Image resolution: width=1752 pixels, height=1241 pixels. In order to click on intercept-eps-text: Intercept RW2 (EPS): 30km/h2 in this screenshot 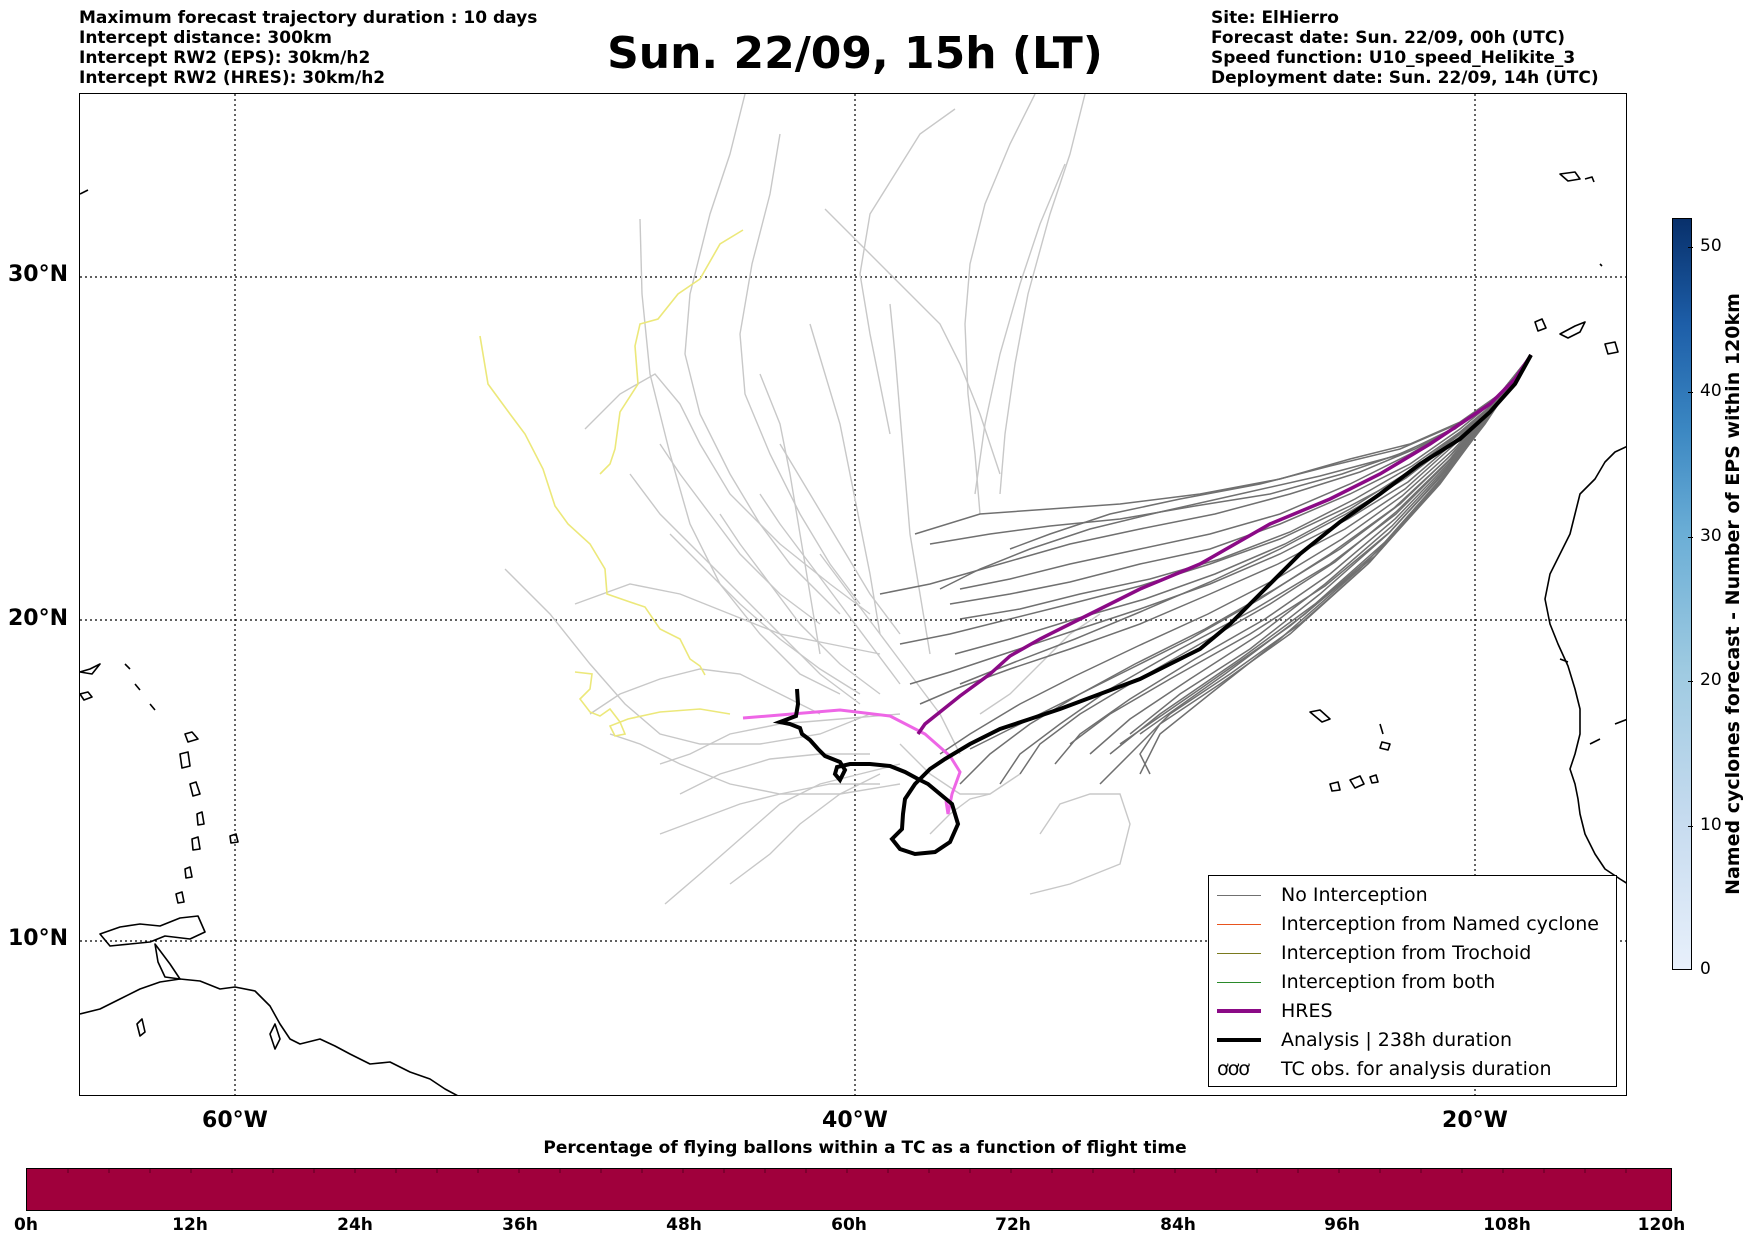, I will do `click(225, 58)`.